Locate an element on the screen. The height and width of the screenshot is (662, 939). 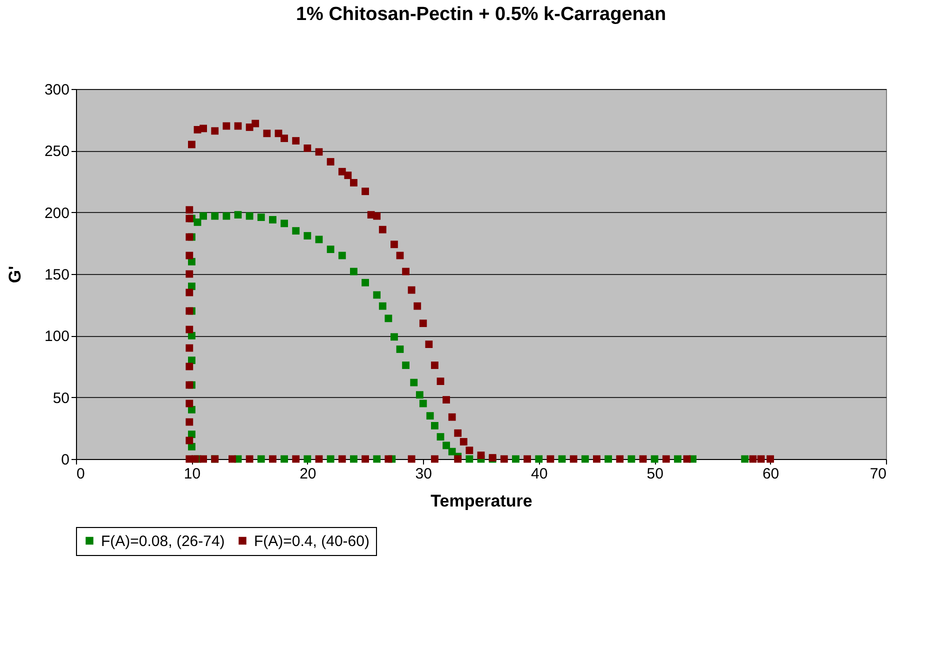
x-axis-title: Temperature is located at coordinates (481, 501).